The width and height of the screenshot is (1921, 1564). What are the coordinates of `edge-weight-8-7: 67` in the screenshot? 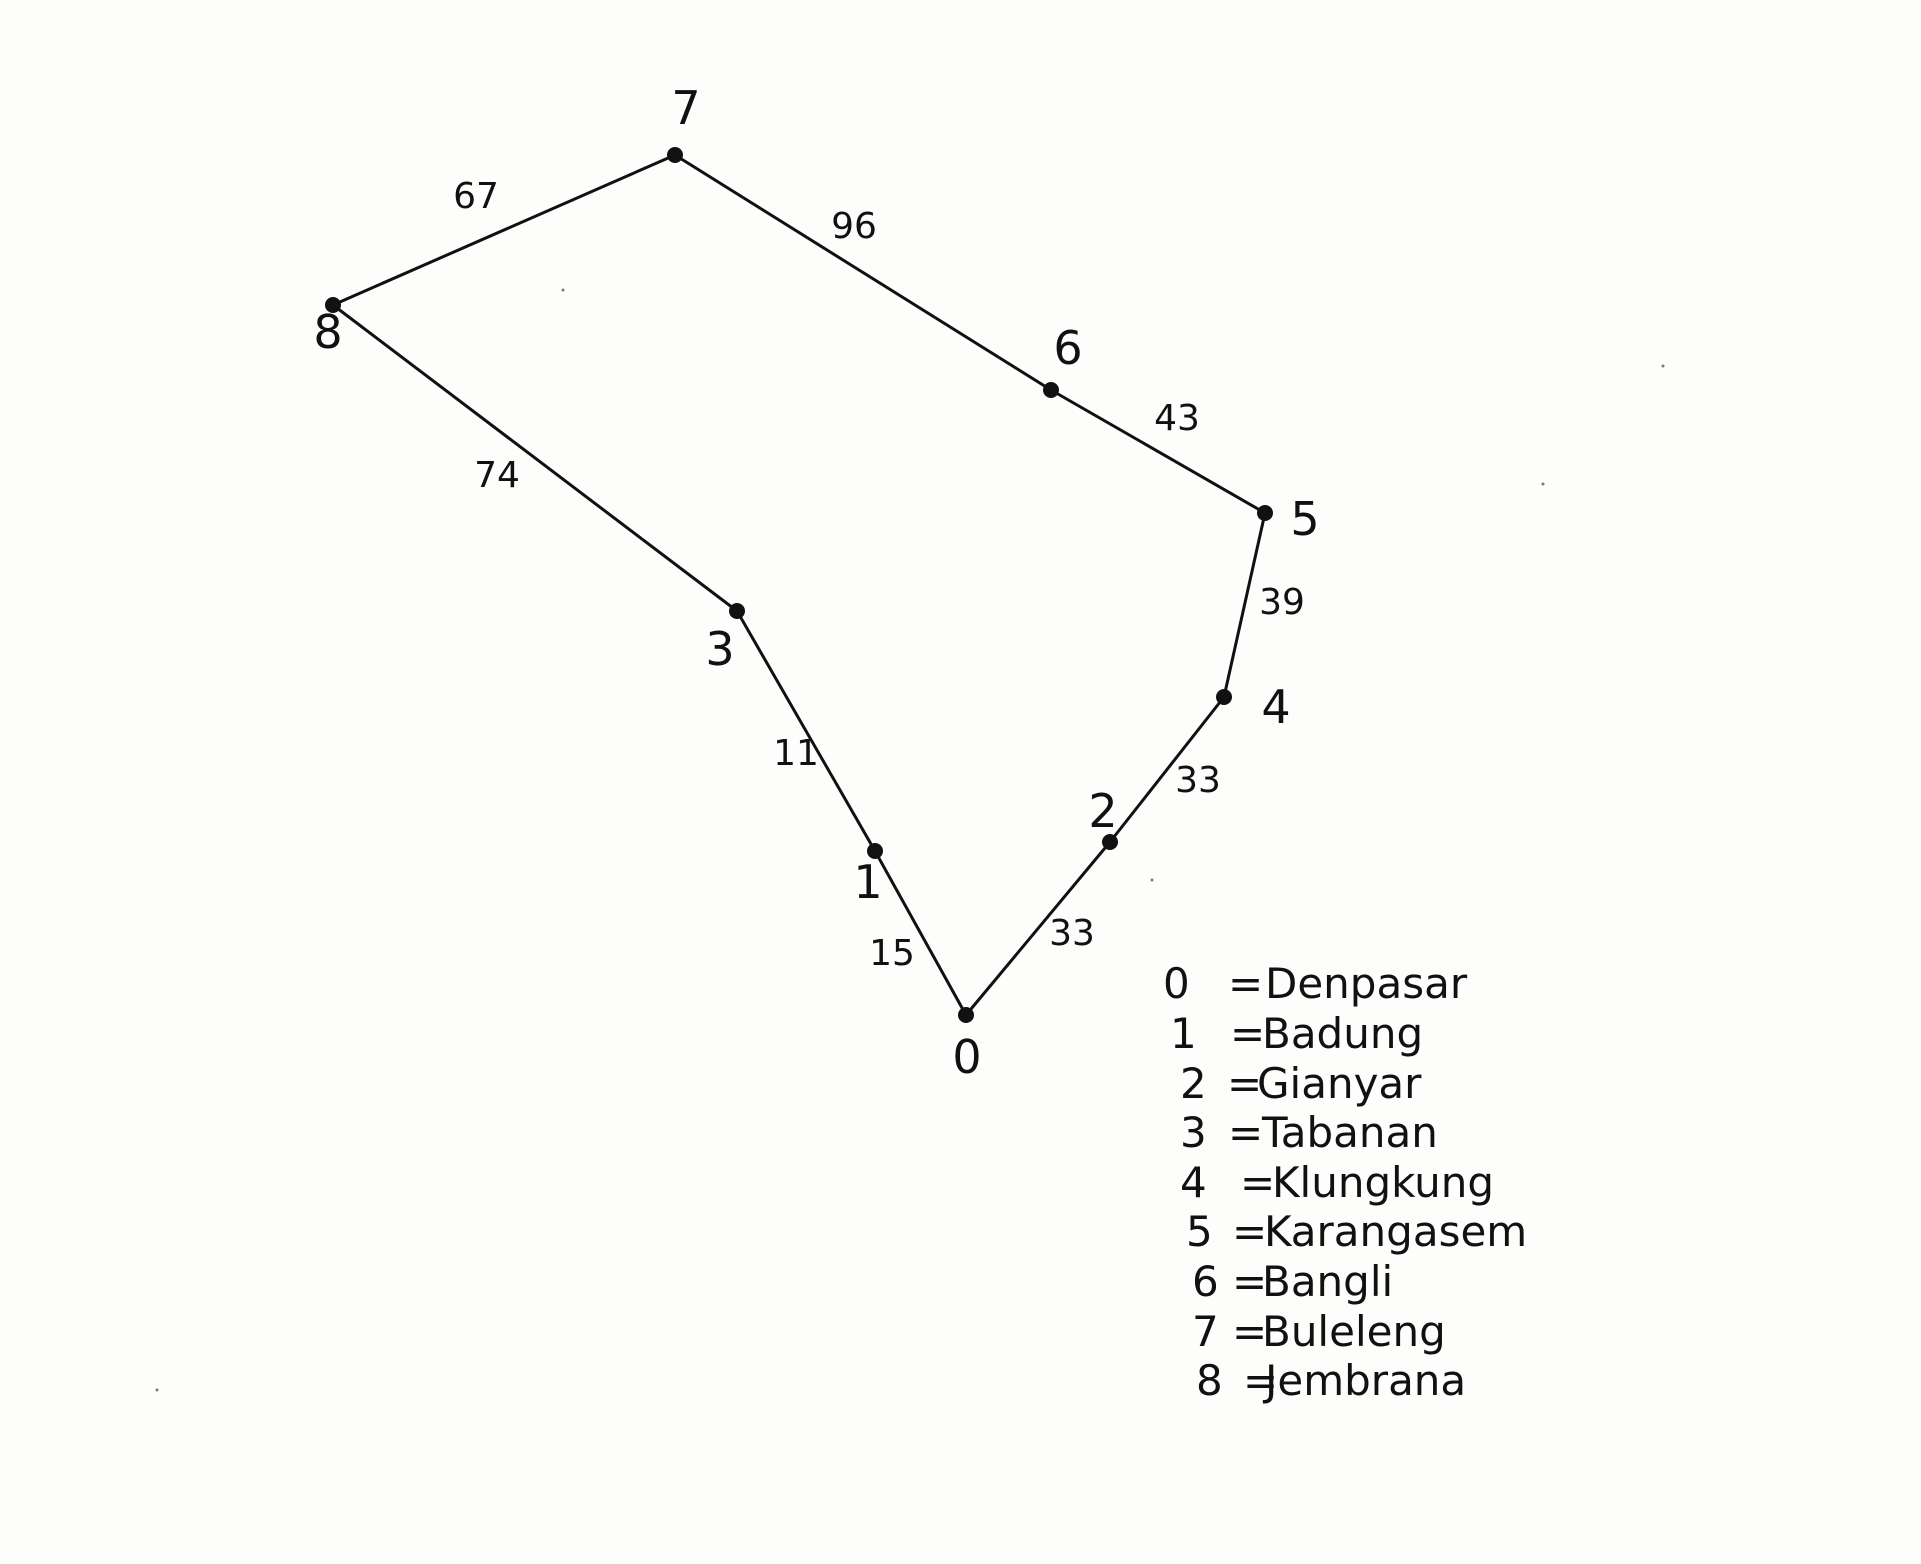 It's located at (476, 196).